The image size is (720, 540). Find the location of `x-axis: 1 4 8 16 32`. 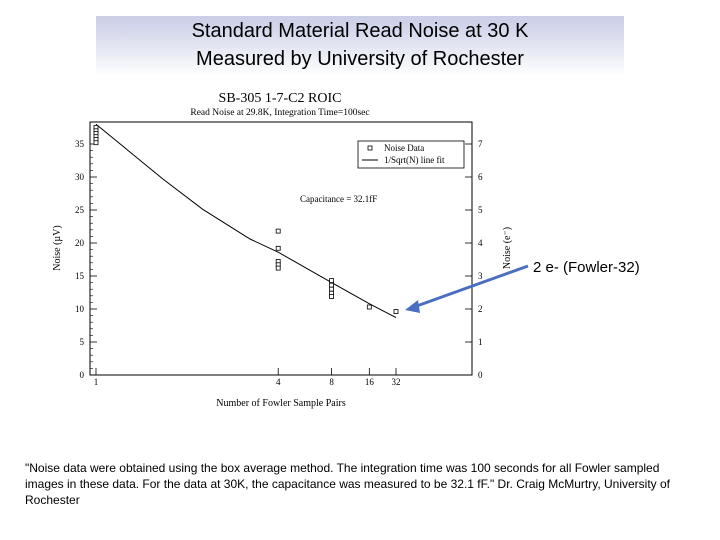

x-axis: 1 4 8 16 32 is located at coordinates (247, 377).